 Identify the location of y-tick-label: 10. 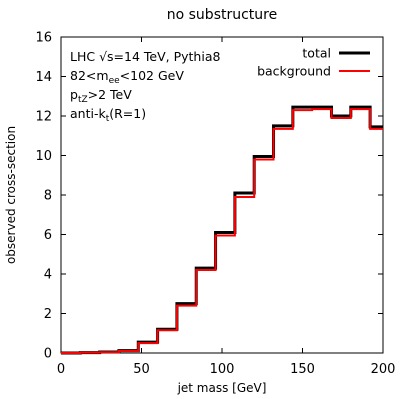
(43, 156).